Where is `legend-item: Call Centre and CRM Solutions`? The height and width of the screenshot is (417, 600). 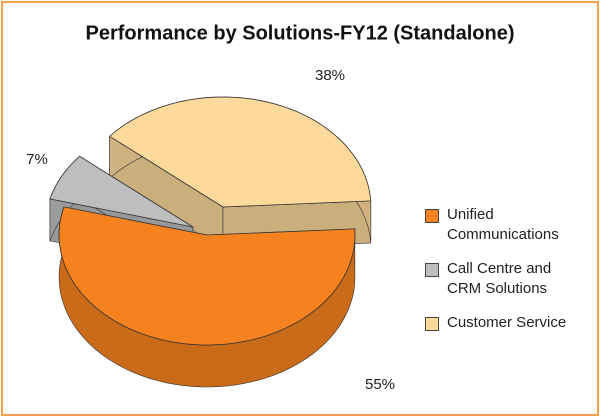 legend-item: Call Centre and CRM Solutions is located at coordinates (510, 279).